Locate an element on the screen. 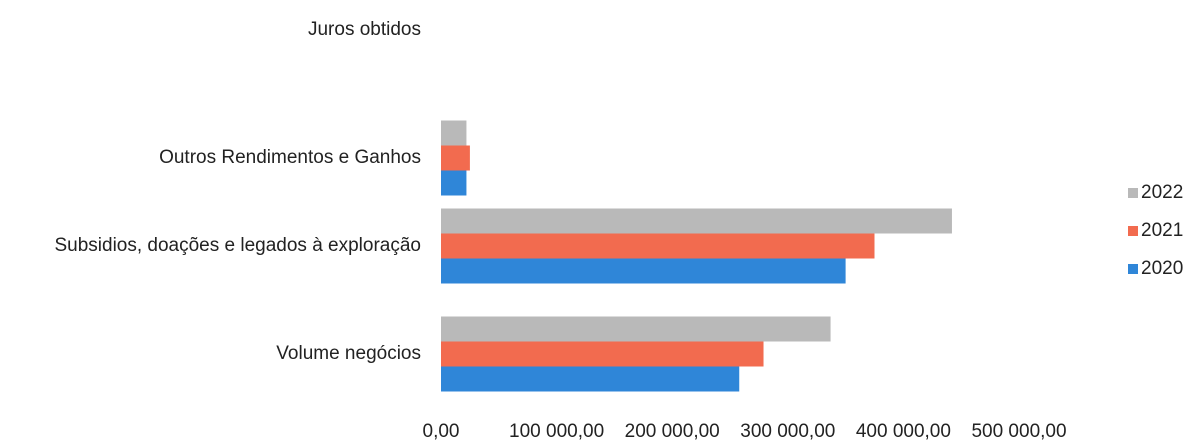 This screenshot has height=444, width=1190. legend: 2022 2021 2020 is located at coordinates (1155, 230).